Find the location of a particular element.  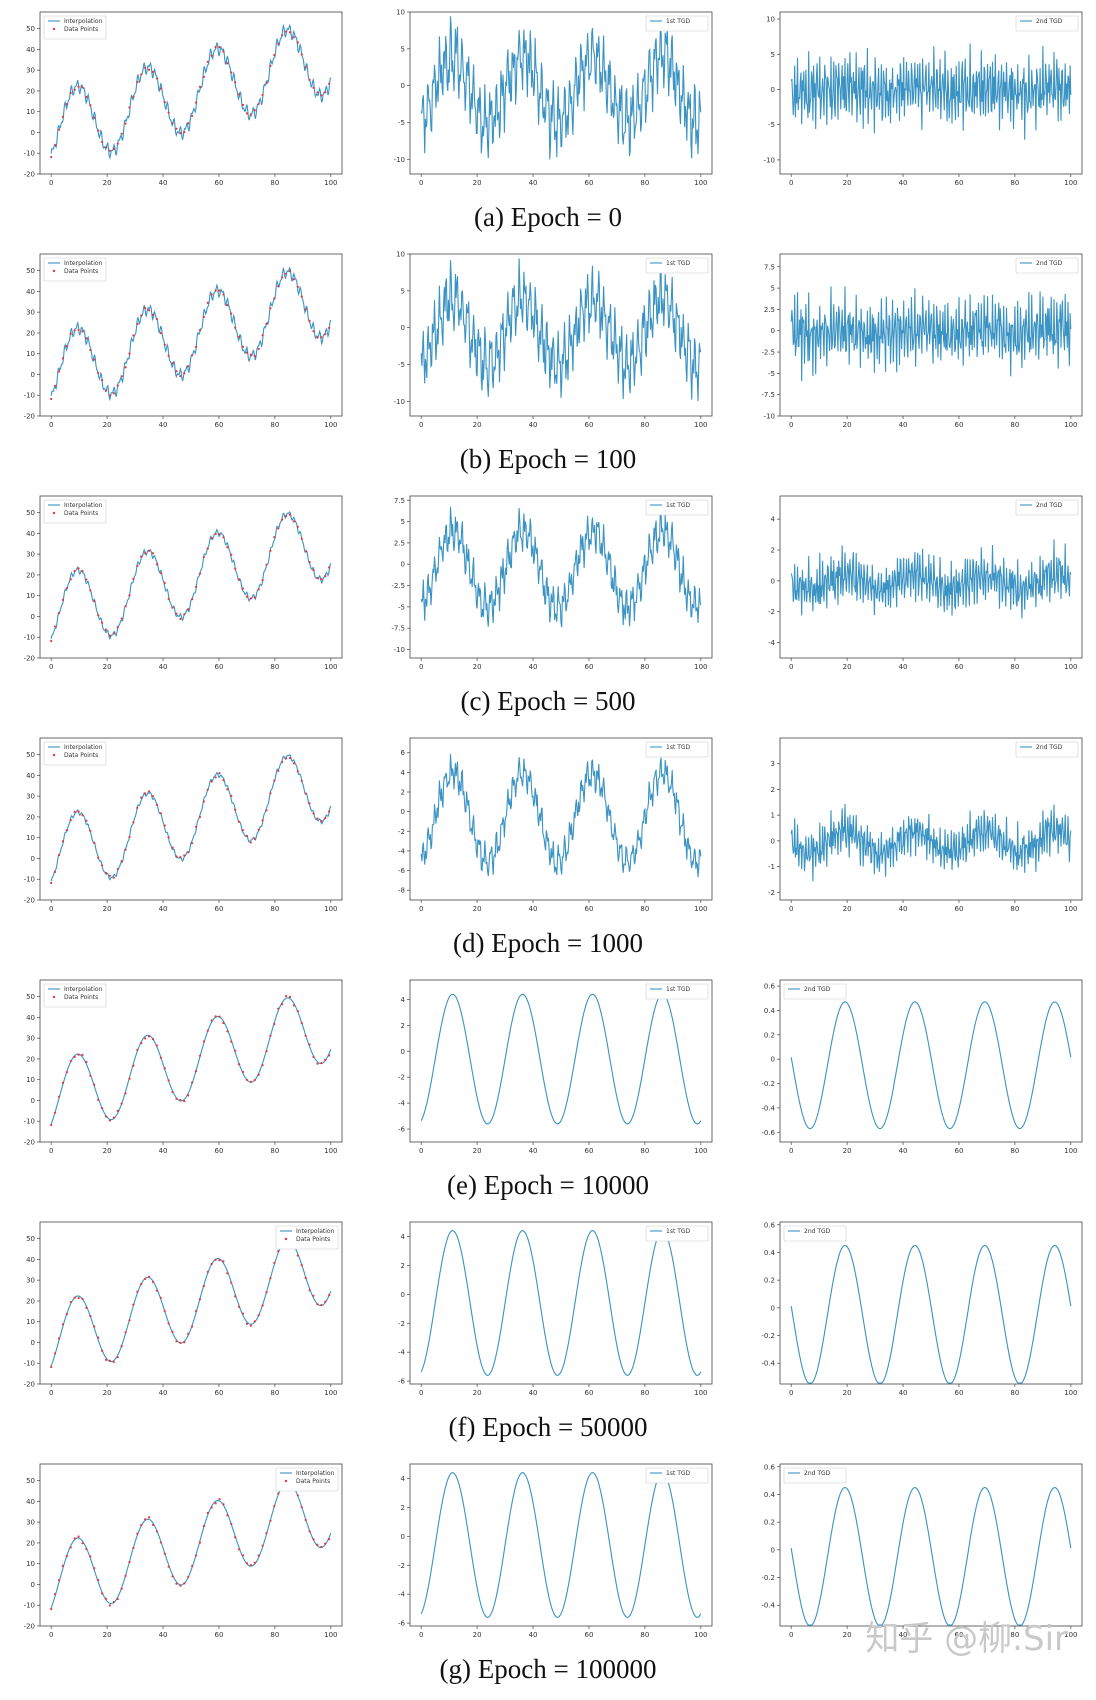

y-tick-label: 0.6 is located at coordinates (770, 1467).